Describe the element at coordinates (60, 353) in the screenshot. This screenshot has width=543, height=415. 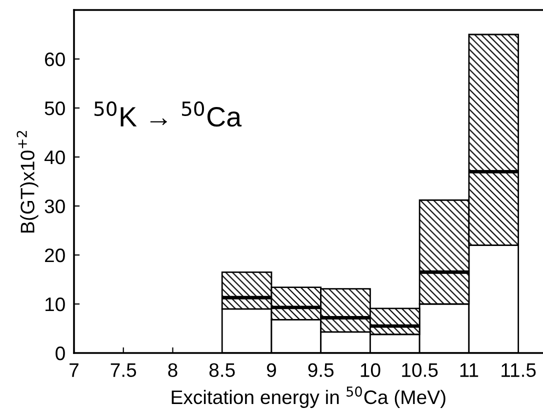
I see `y-tick-label: 0` at that location.